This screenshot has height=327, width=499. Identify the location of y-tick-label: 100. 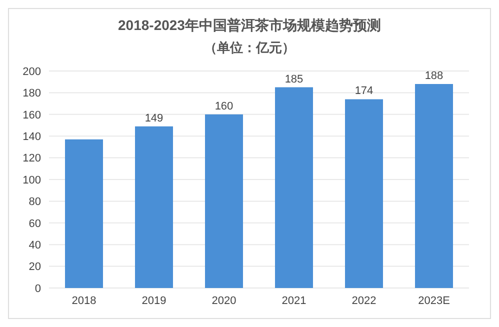
(31, 180).